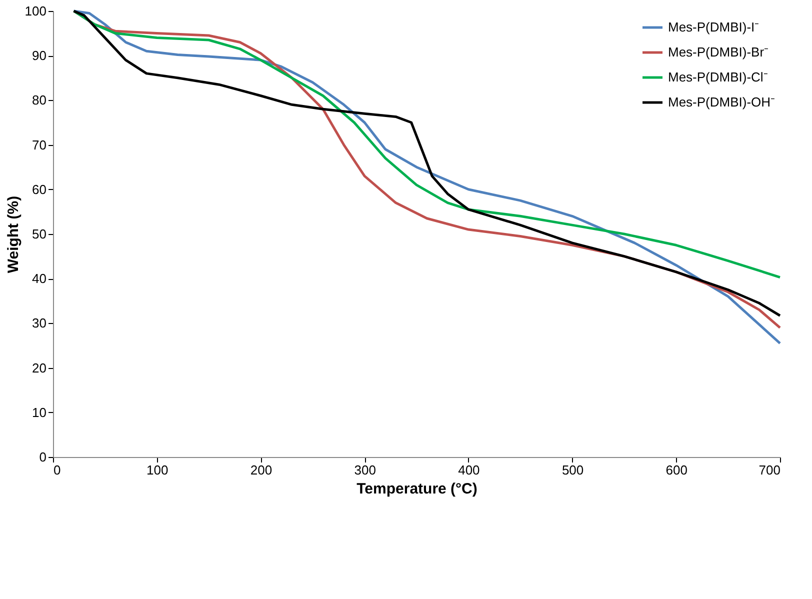  Describe the element at coordinates (573, 470) in the screenshot. I see `x-tick-label: 500` at that location.